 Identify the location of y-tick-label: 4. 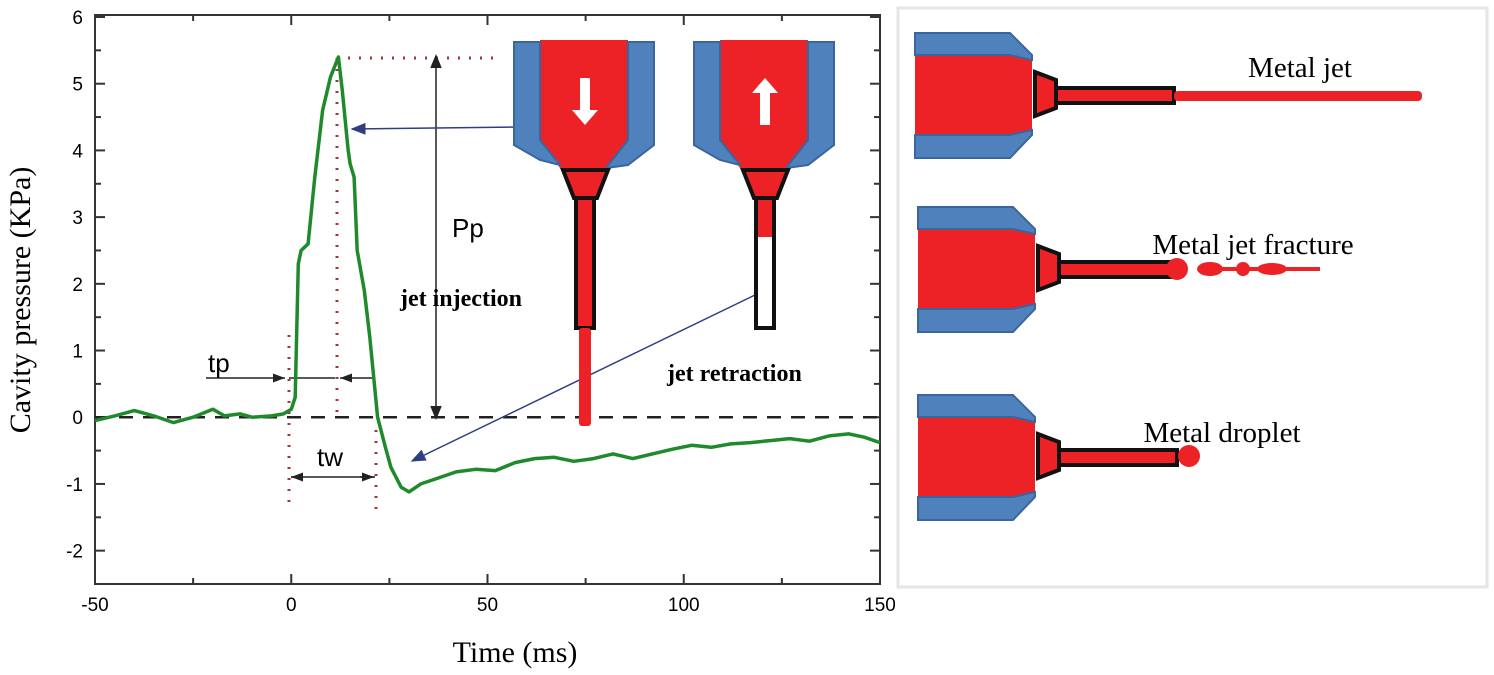
(77, 151).